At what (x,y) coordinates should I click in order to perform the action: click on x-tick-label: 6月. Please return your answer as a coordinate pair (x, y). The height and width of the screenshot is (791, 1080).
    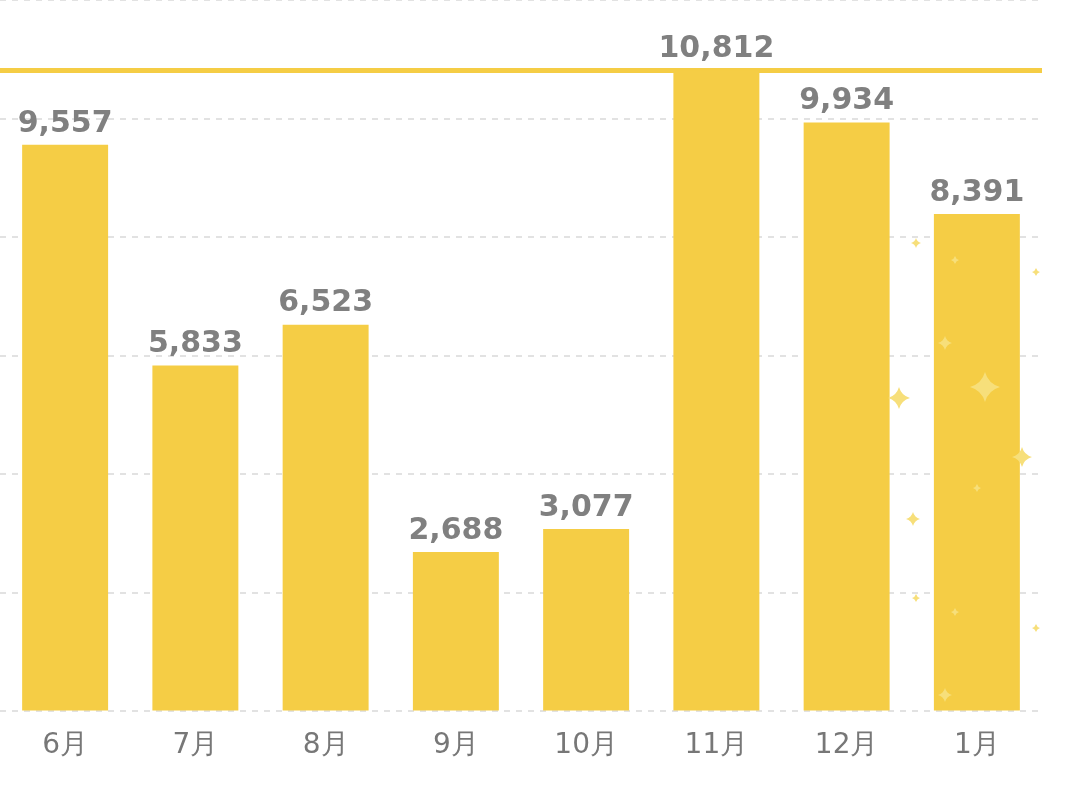
    Looking at the image, I should click on (65, 744).